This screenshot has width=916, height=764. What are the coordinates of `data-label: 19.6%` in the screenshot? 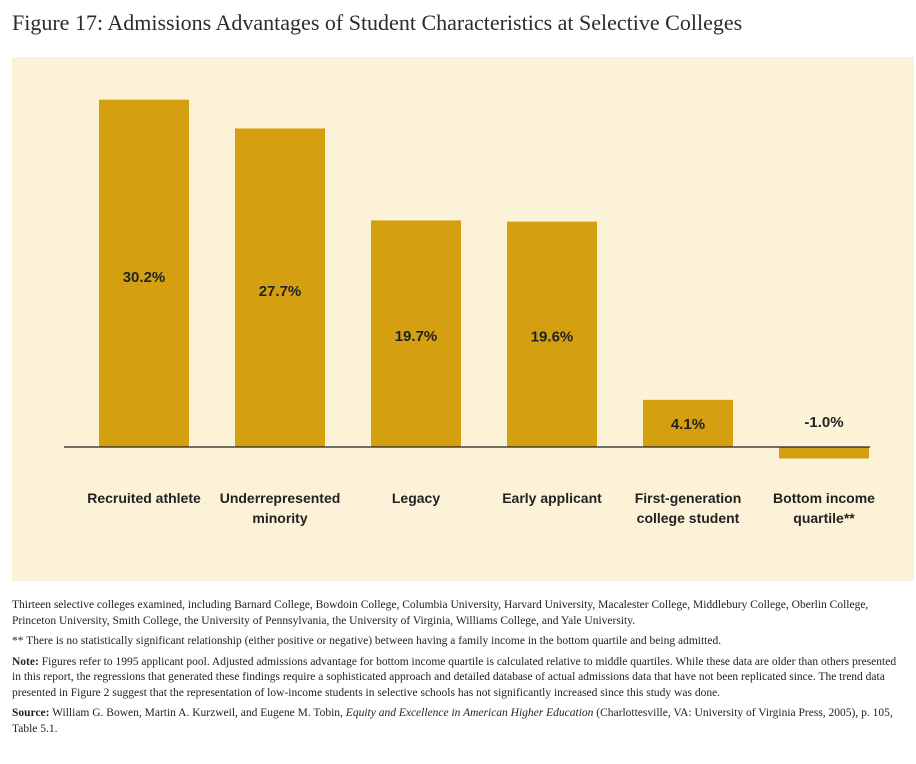 It's located at (552, 337).